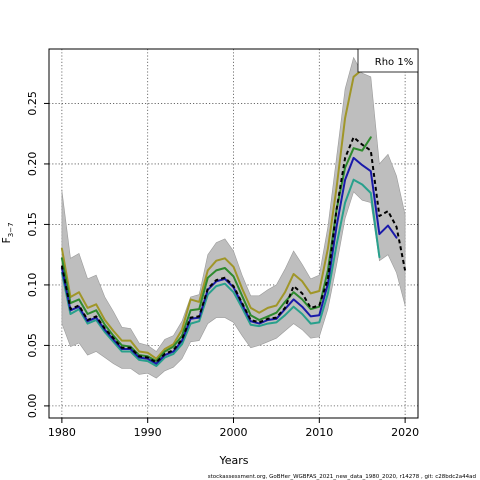 The height and width of the screenshot is (480, 480). Describe the element at coordinates (32, 224) in the screenshot. I see `y-tick-label: 0.15` at that location.